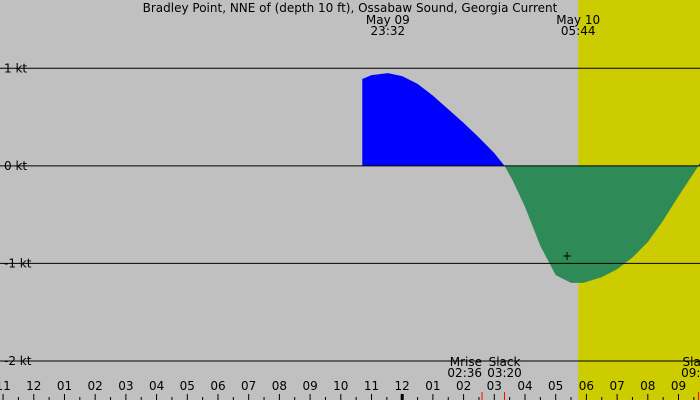 This screenshot has height=400, width=700. I want to click on event-time: 09:39, so click(690, 373).